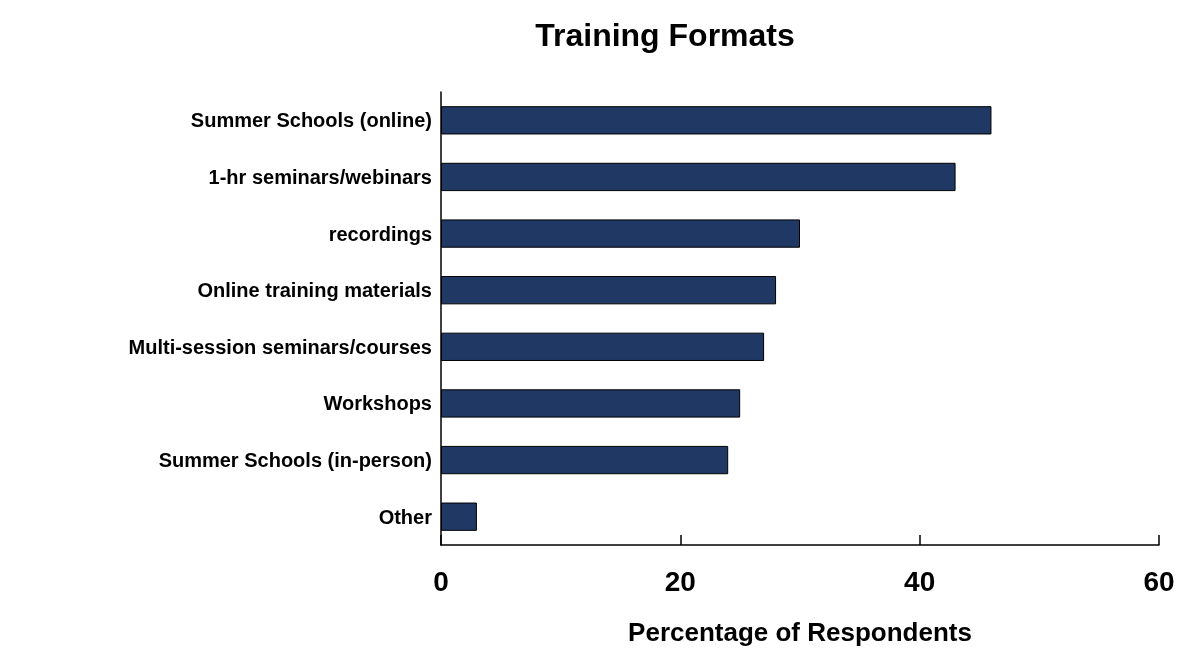  I want to click on x-tick-label: 60, so click(1159, 581).